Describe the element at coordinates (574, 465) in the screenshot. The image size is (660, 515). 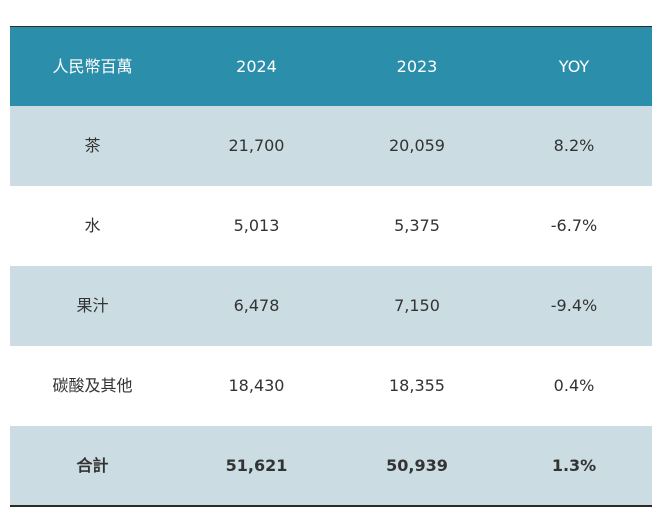
I see `total-yoy: 1.3%` at that location.